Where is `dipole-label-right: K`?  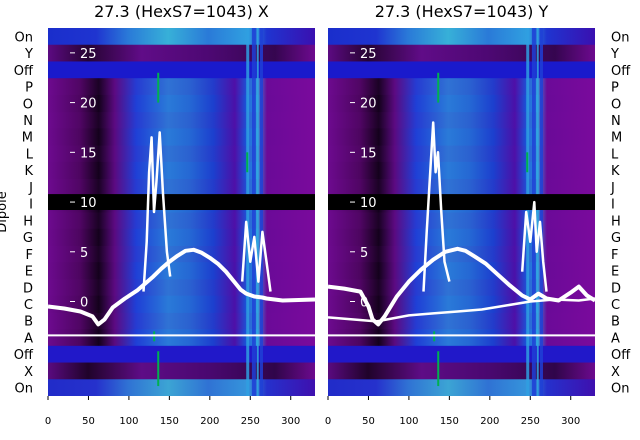
dipole-label-right: K is located at coordinates (615, 171).